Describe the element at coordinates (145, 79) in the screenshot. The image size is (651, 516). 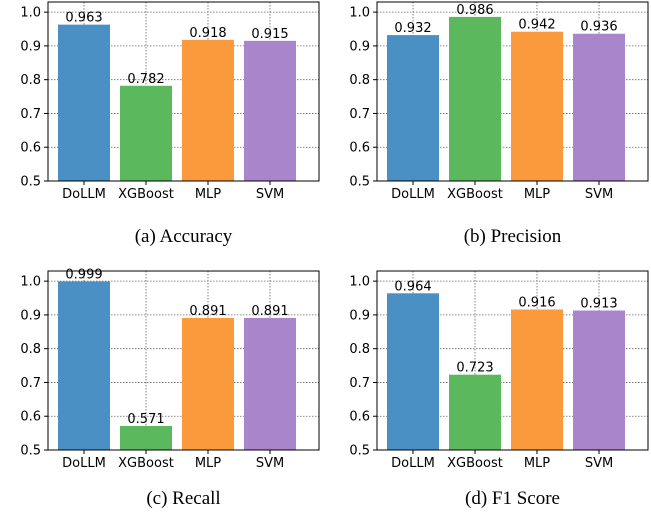
I see `value-label: 0.782` at that location.